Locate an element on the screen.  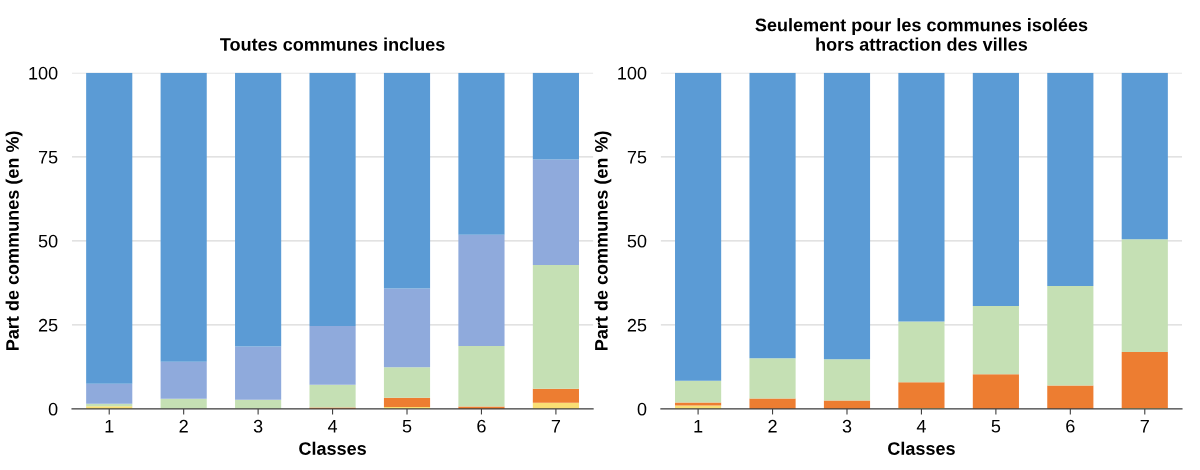
chart-title: Toutes communes inclues is located at coordinates (332, 44).